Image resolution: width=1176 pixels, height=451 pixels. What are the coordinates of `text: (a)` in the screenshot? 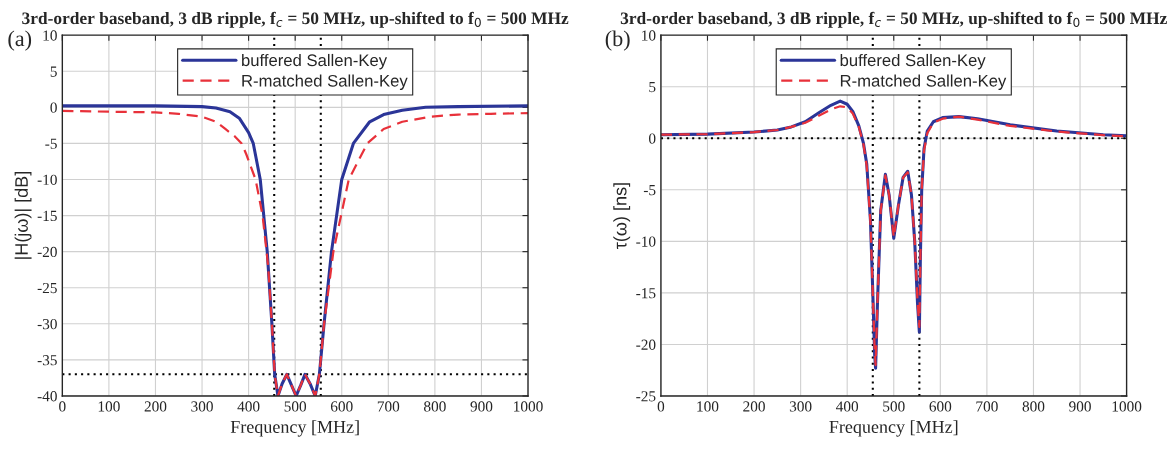 It's located at (20, 40).